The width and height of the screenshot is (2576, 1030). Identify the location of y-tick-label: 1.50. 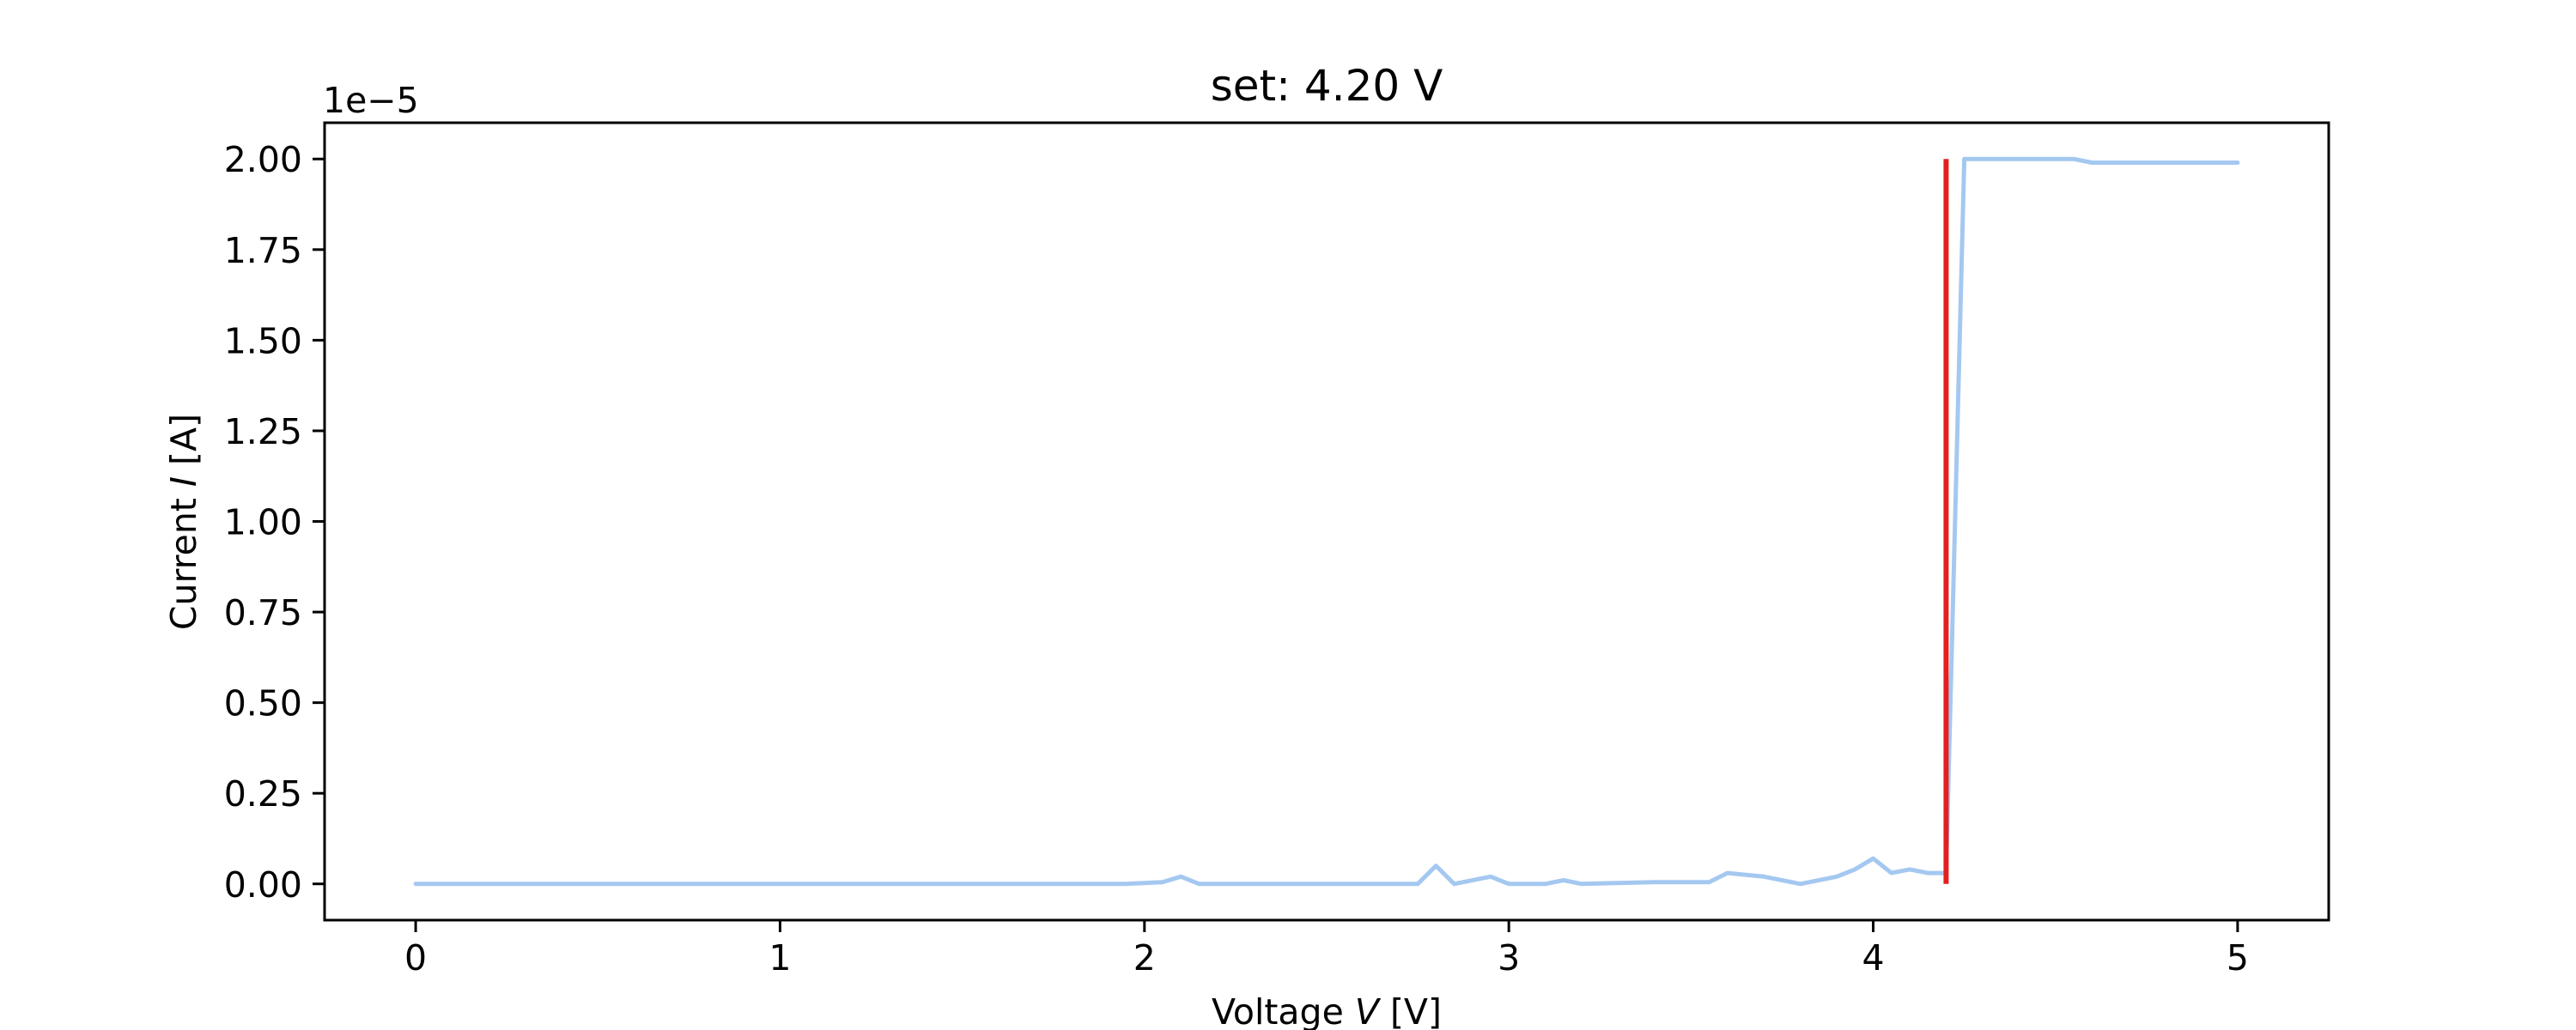
(263, 340).